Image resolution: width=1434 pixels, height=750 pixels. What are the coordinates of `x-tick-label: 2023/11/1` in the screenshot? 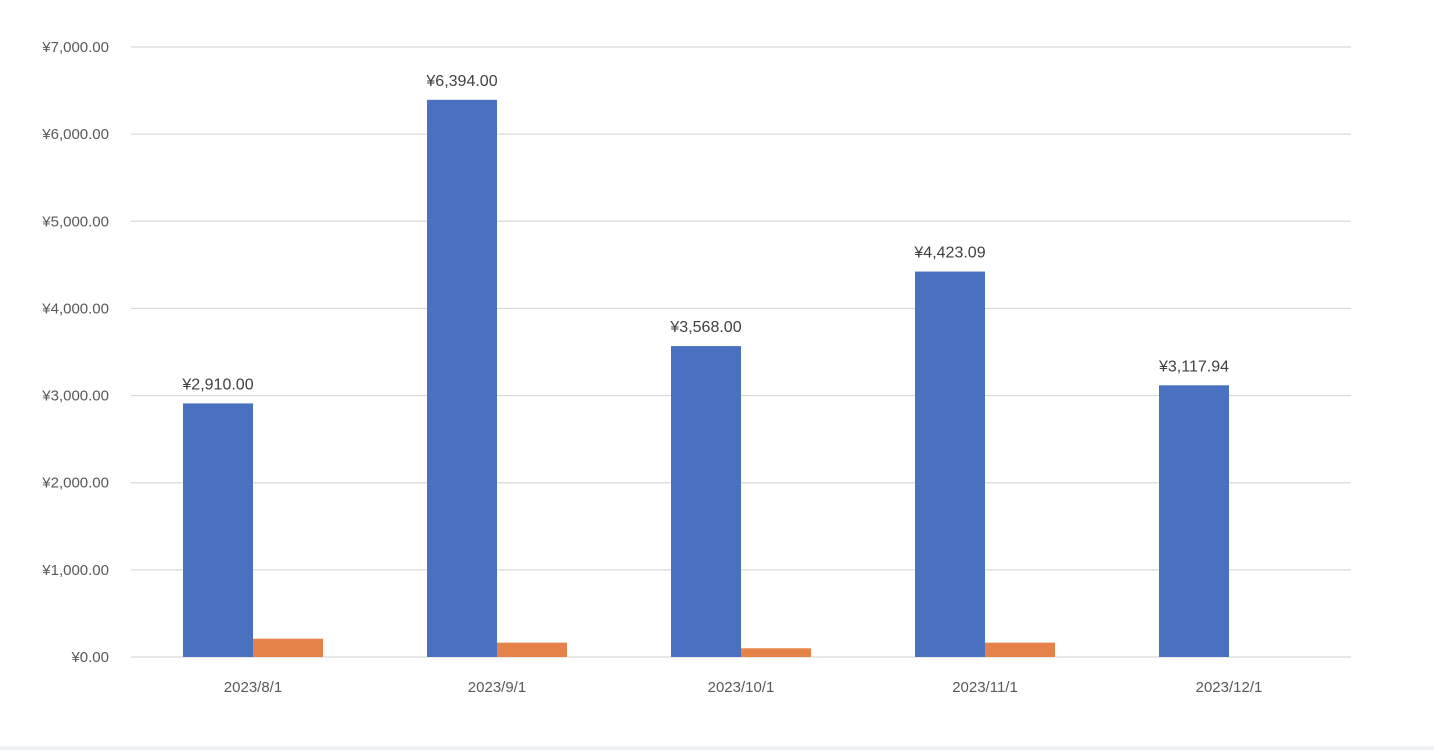 It's located at (985, 687).